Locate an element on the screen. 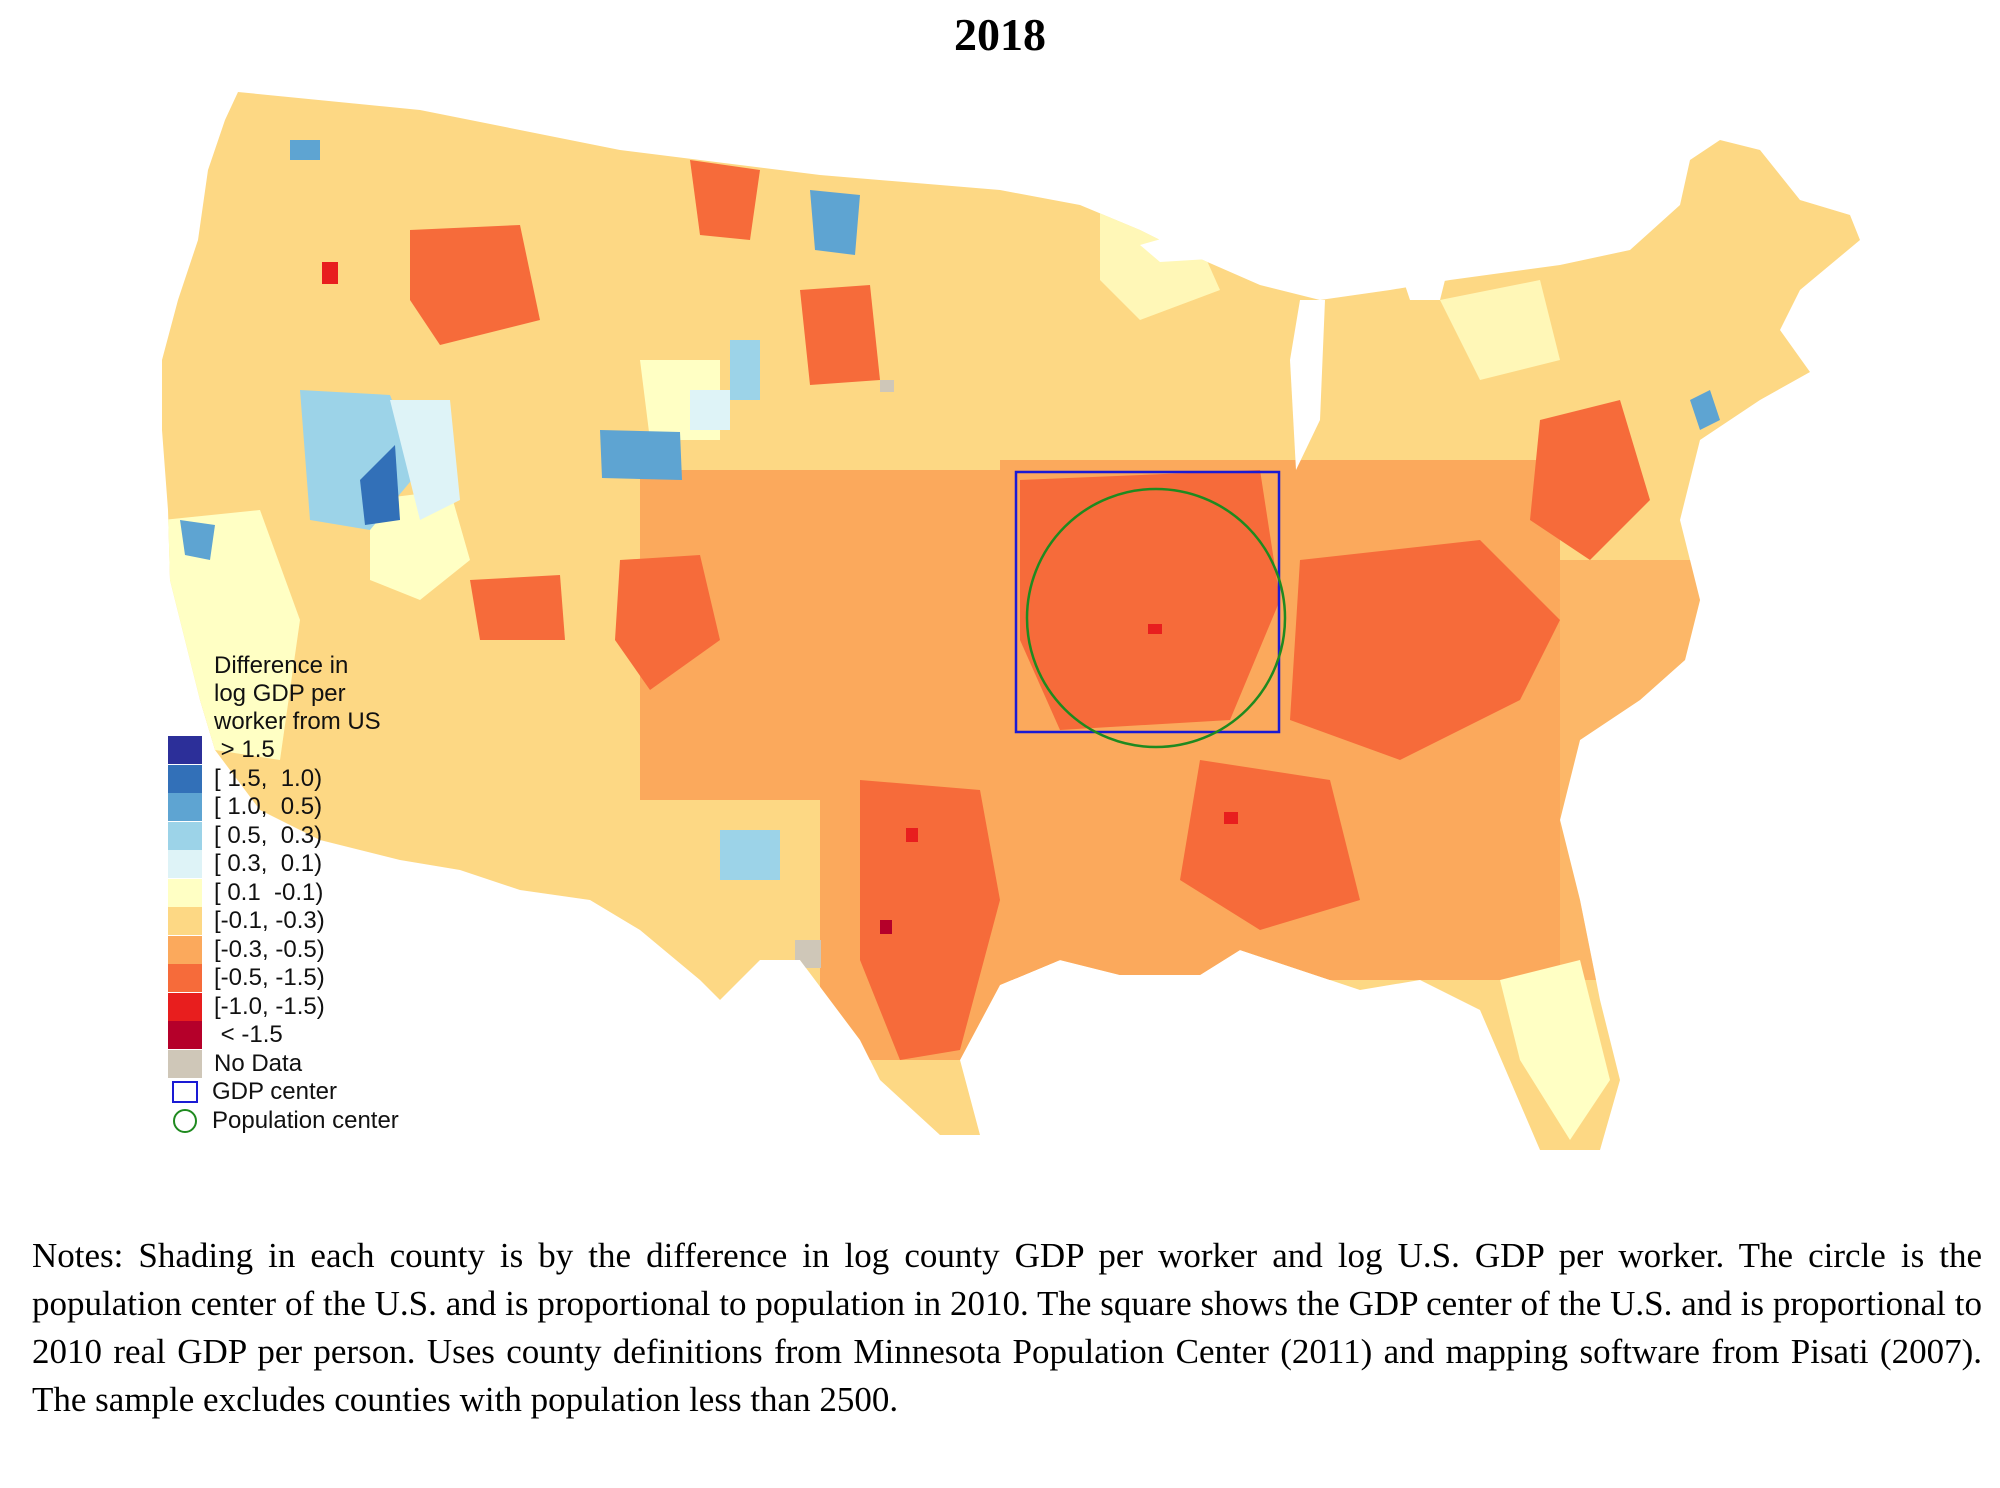 The width and height of the screenshot is (2000, 1488). legend-label: < -1.5 is located at coordinates (248, 1035).